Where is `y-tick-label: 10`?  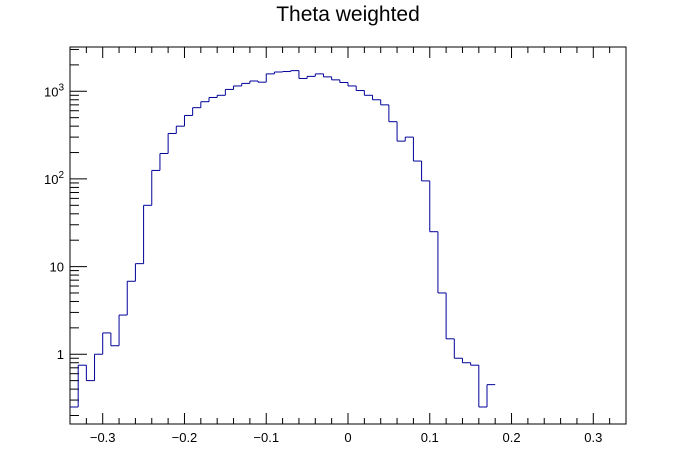 y-tick-label: 10 is located at coordinates (57, 267).